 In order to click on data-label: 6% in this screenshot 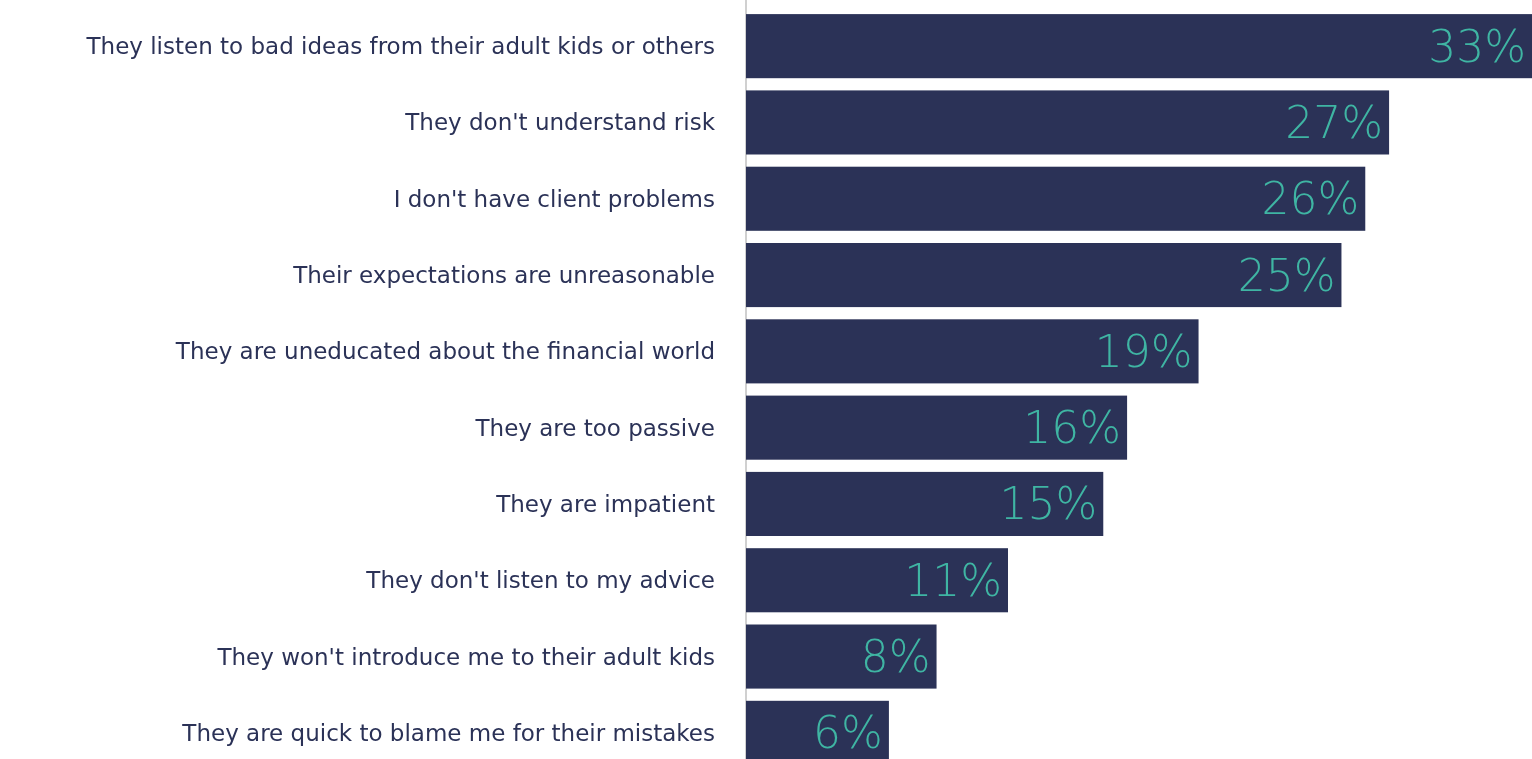, I will do `click(848, 733)`.